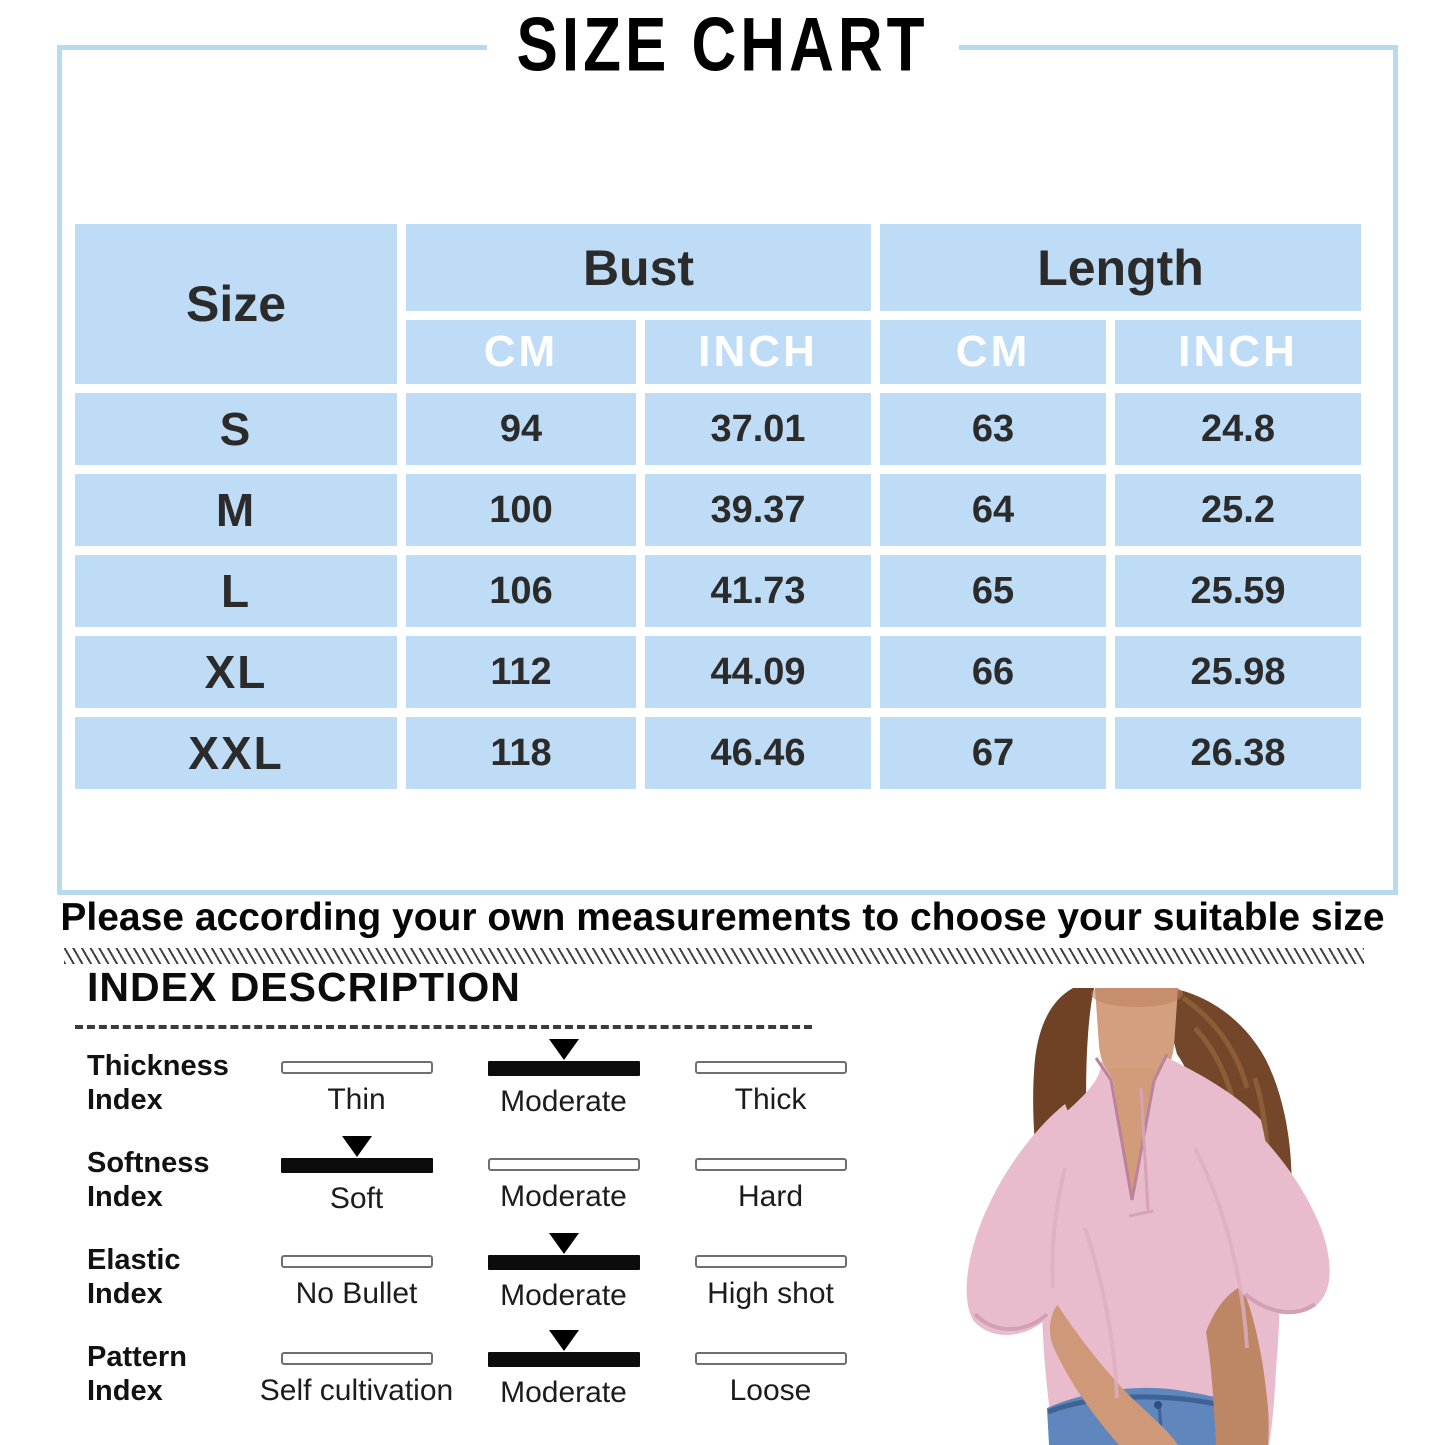 The width and height of the screenshot is (1445, 1445). I want to click on value-cell: 41.73, so click(758, 591).